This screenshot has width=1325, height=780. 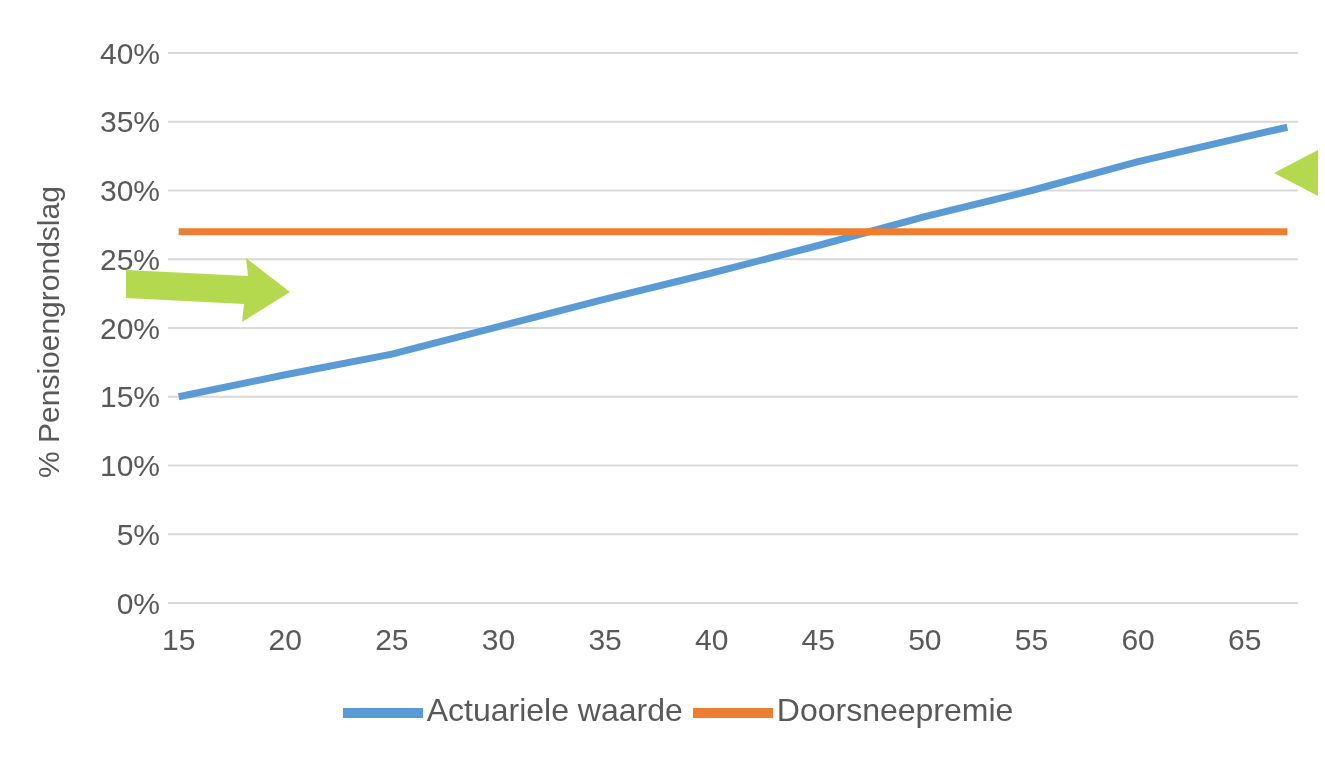 What do you see at coordinates (711, 640) in the screenshot?
I see `x-tick-label: 40` at bounding box center [711, 640].